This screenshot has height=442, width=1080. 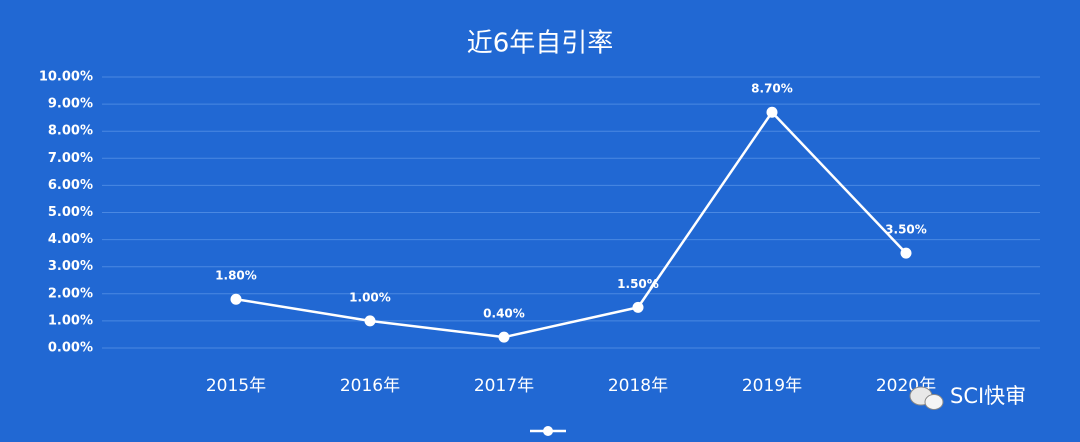 I want to click on x-tick-label: 2018年, so click(x=638, y=386).